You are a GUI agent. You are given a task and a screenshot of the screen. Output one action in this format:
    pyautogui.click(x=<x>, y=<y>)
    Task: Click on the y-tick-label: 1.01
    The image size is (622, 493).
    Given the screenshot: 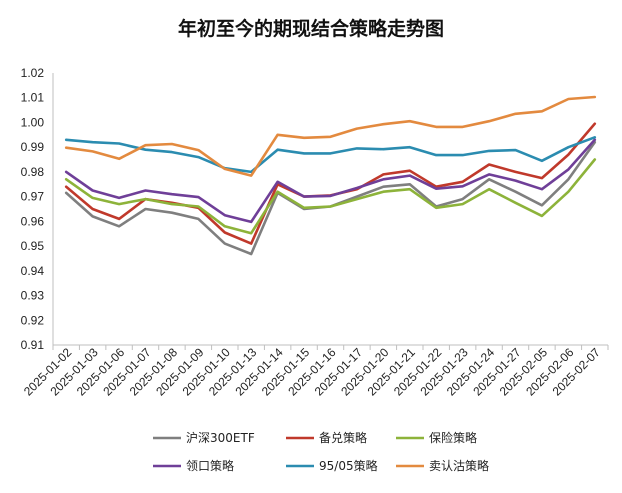 What is the action you would take?
    pyautogui.click(x=33, y=98)
    